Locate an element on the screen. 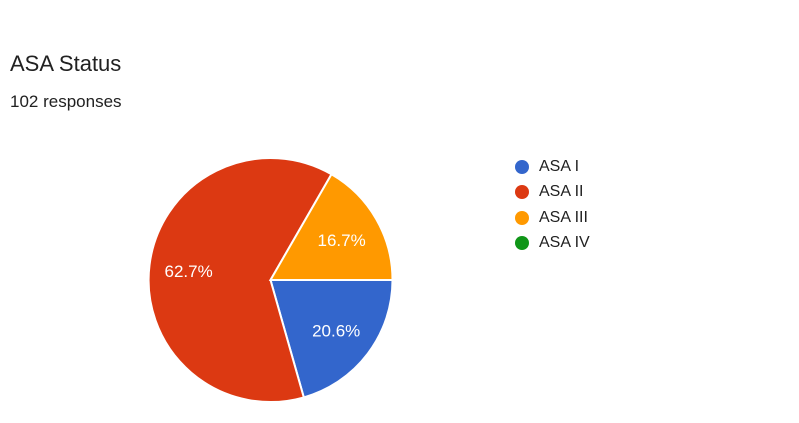 The image size is (799, 423). svg-text: 20.6% is located at coordinates (336, 330).